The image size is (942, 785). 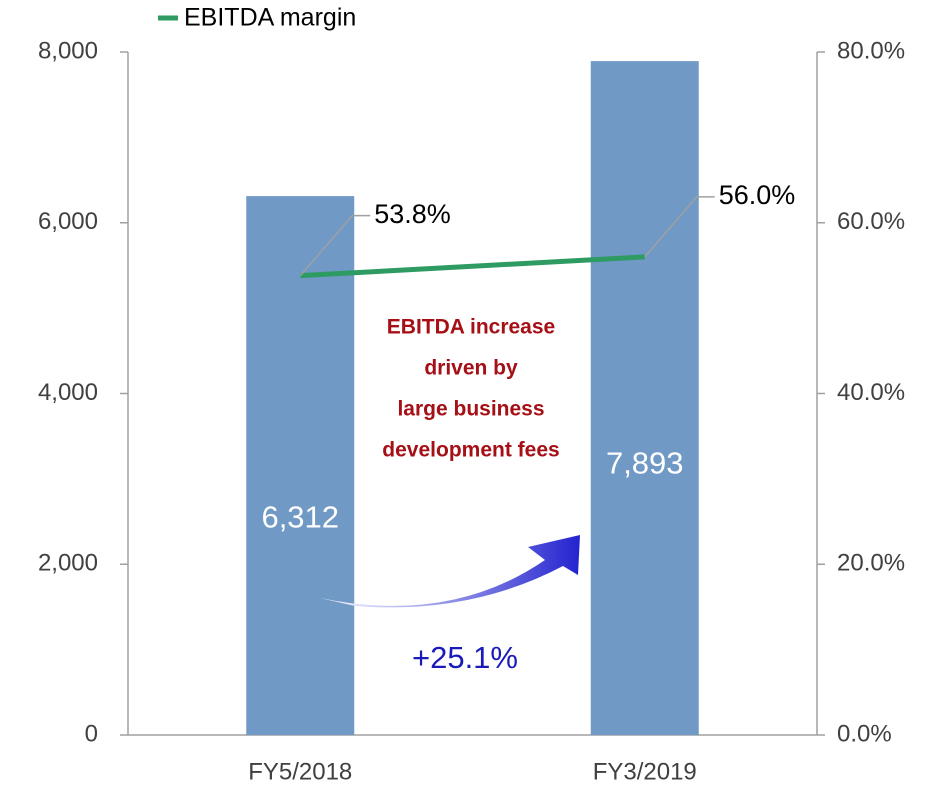 I want to click on line-series, so click(x=472, y=266).